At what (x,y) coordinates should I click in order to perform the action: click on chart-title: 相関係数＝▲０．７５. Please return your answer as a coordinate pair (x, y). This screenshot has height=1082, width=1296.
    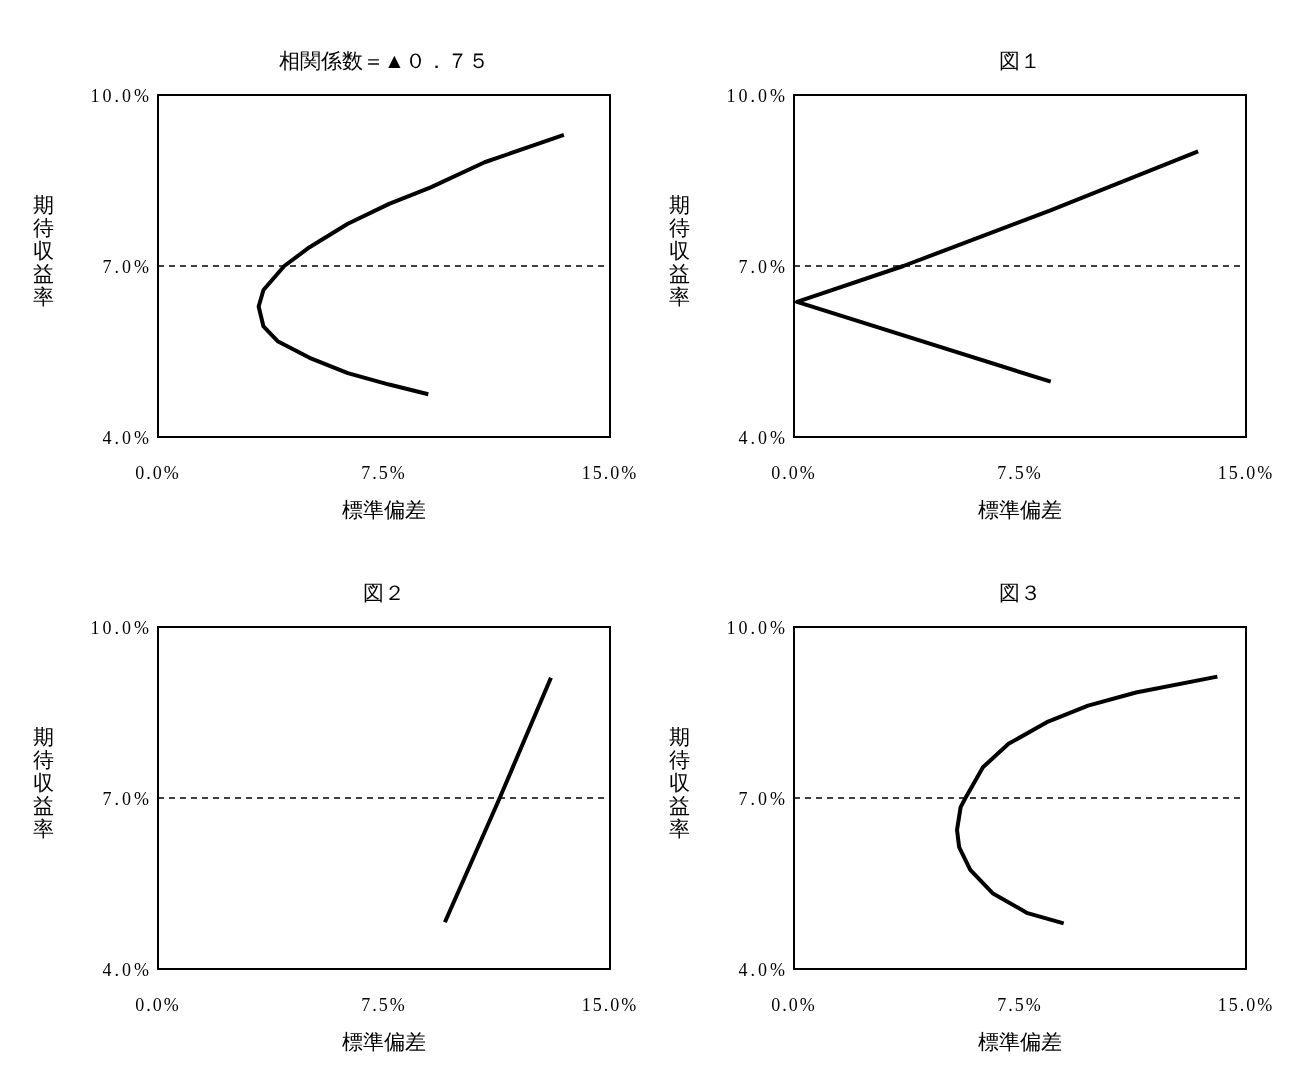
    Looking at the image, I should click on (384, 61).